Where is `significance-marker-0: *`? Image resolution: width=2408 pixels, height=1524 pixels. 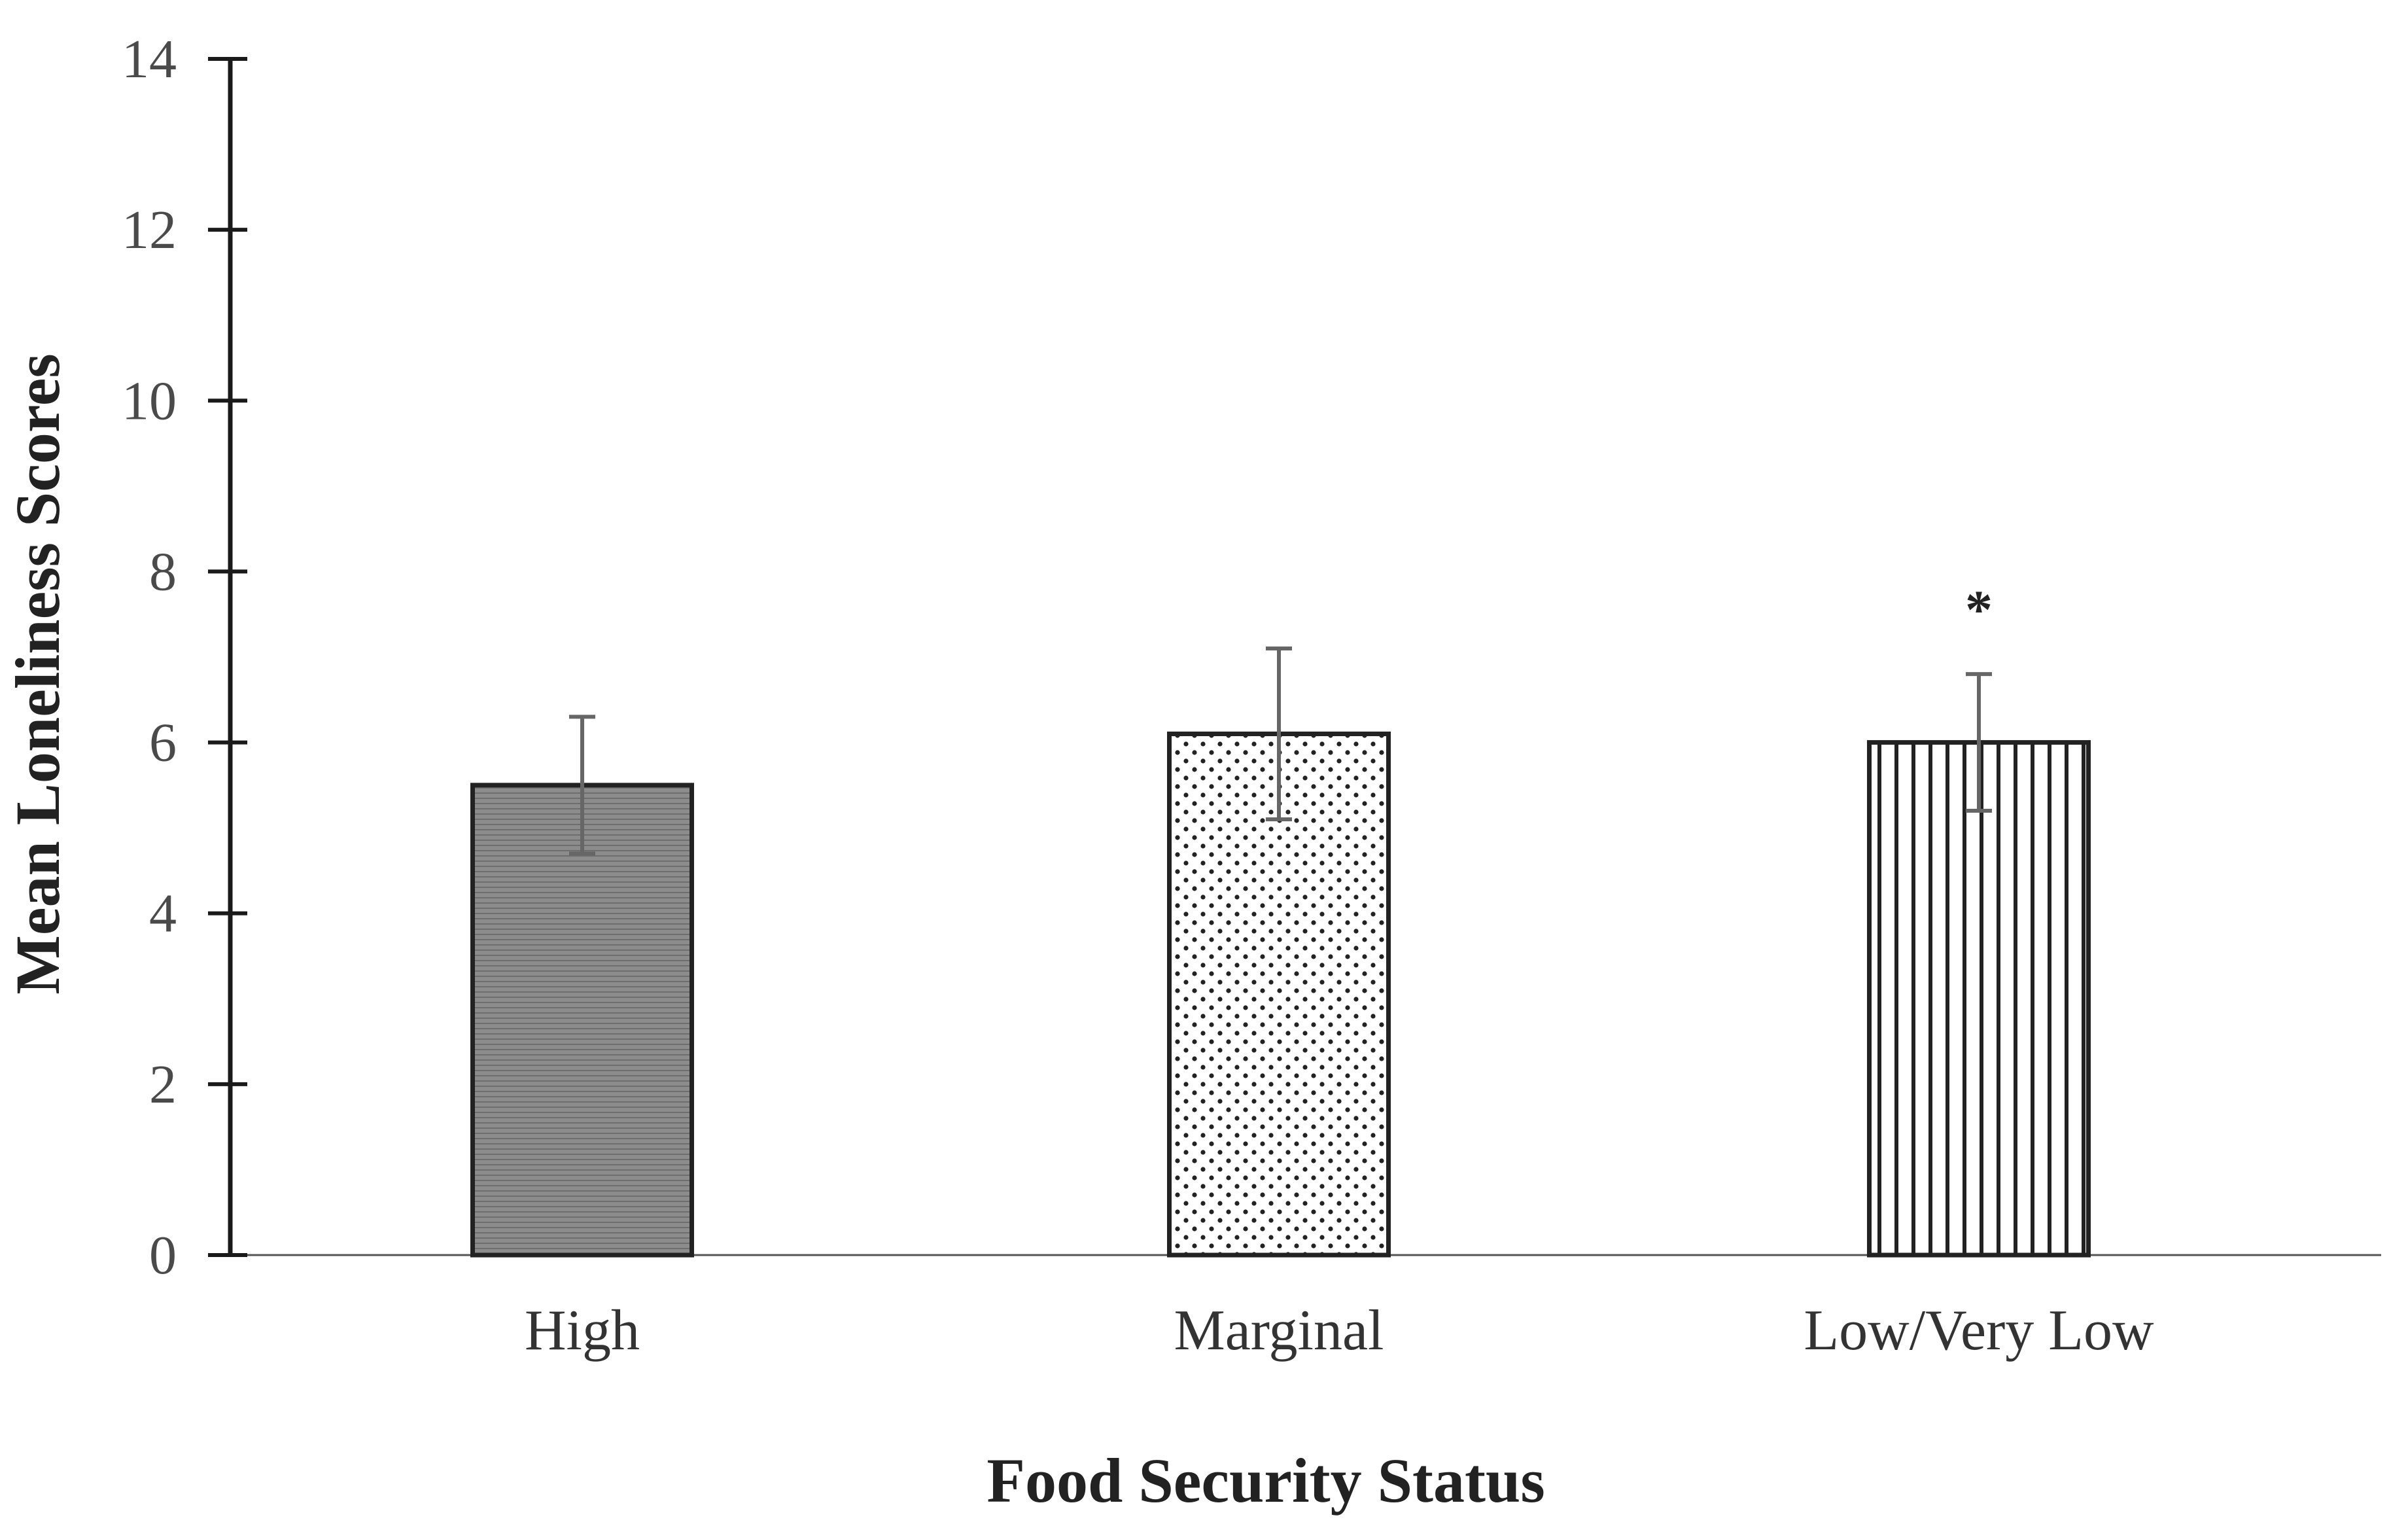 significance-marker-0: * is located at coordinates (1979, 610).